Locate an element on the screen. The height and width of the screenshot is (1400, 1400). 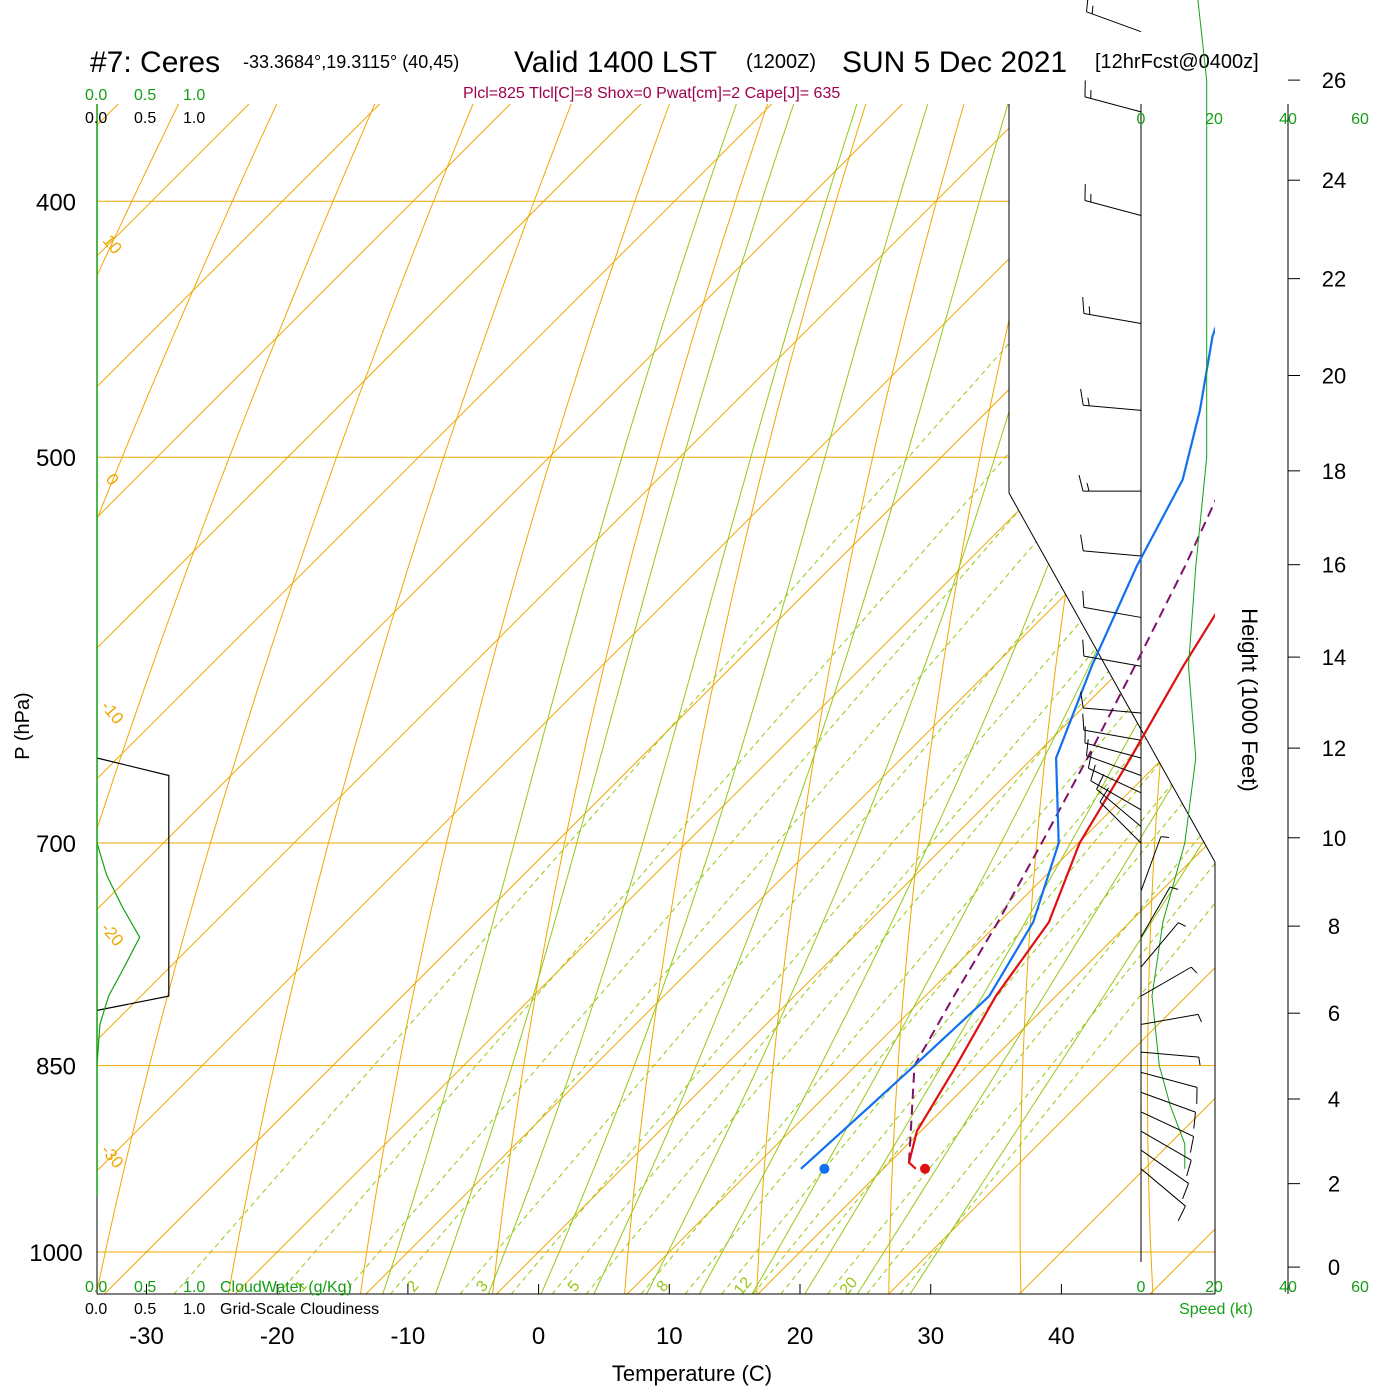
pressure-tick-label: 1000 is located at coordinates (55, 1253).